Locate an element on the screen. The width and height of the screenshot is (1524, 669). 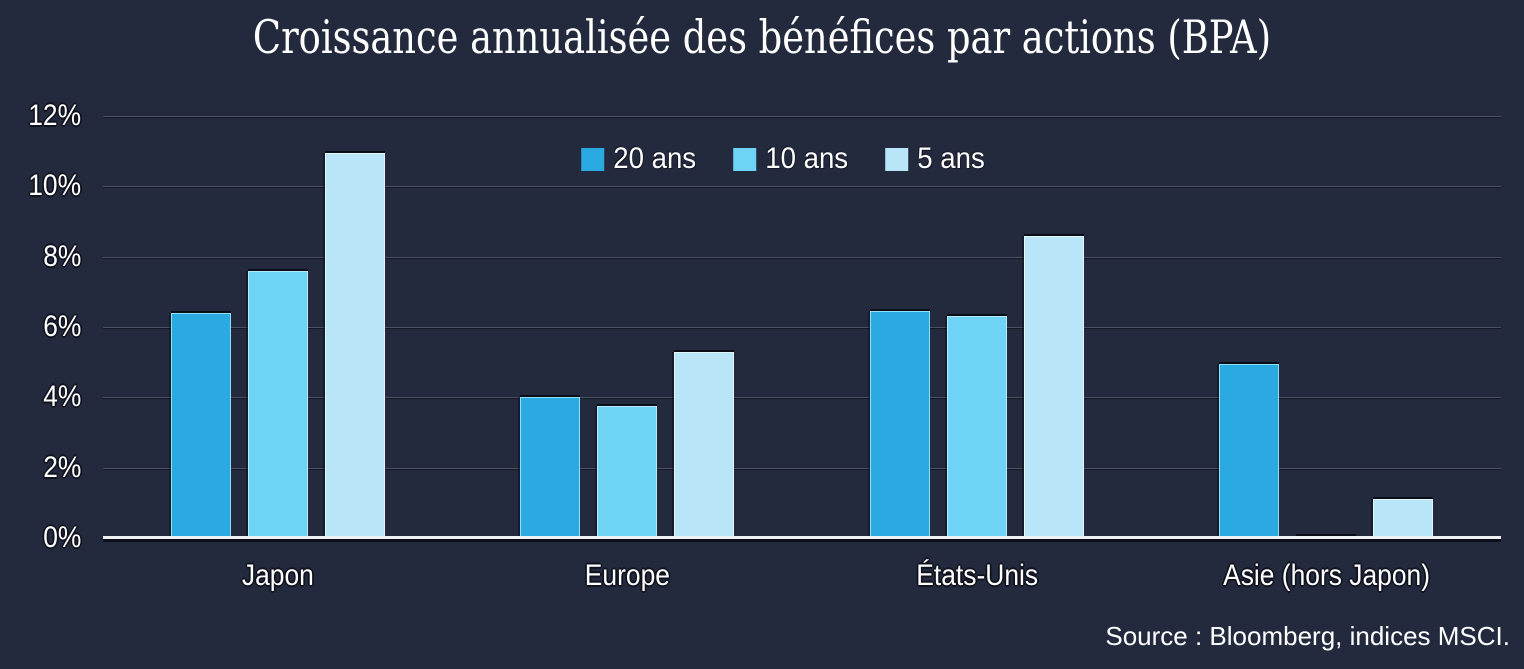
legend-label-5-ans: 5 ans is located at coordinates (951, 158).